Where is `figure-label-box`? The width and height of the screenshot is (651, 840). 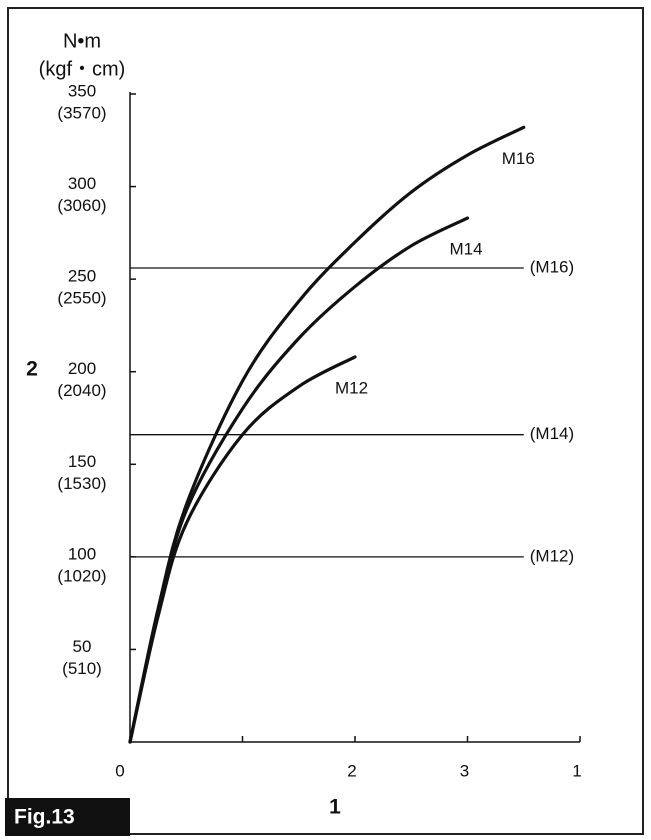
figure-label-box is located at coordinates (67, 817).